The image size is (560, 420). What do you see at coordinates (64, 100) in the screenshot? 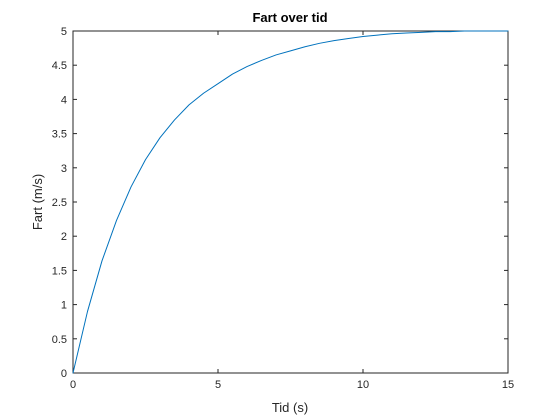
I see `y-tick-label: 4` at bounding box center [64, 100].